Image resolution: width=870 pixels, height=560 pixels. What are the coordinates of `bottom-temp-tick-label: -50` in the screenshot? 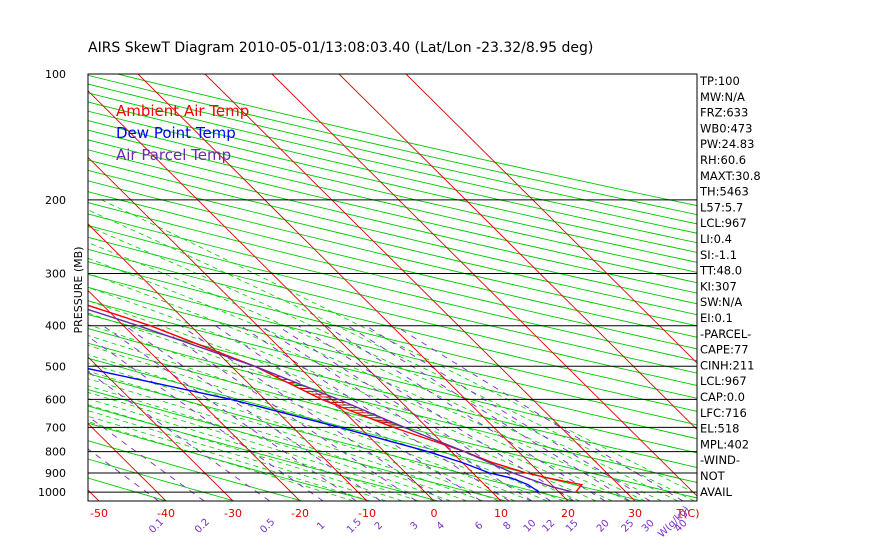 It's located at (99, 513).